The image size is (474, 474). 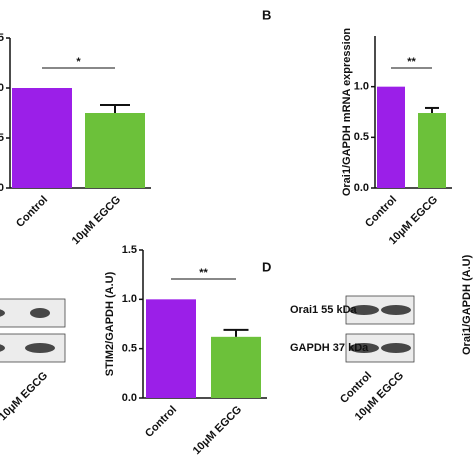 What do you see at coordinates (78, 62) in the screenshot?
I see `significance: *` at bounding box center [78, 62].